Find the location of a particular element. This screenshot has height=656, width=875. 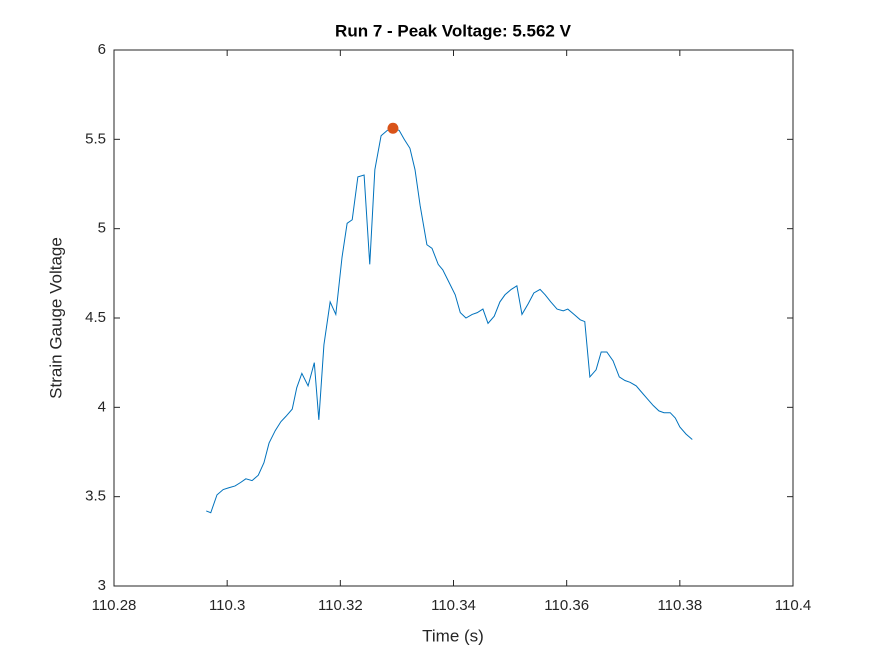

x-tick-label: 110.36 is located at coordinates (566, 605).